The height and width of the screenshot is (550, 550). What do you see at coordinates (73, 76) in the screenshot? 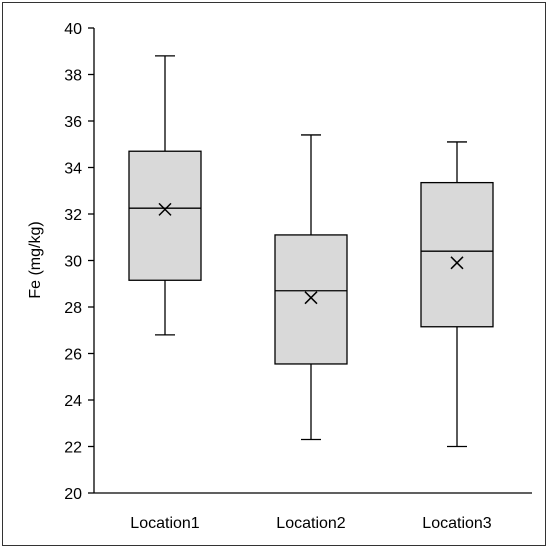
I see `y-tick-label: 38` at bounding box center [73, 76].